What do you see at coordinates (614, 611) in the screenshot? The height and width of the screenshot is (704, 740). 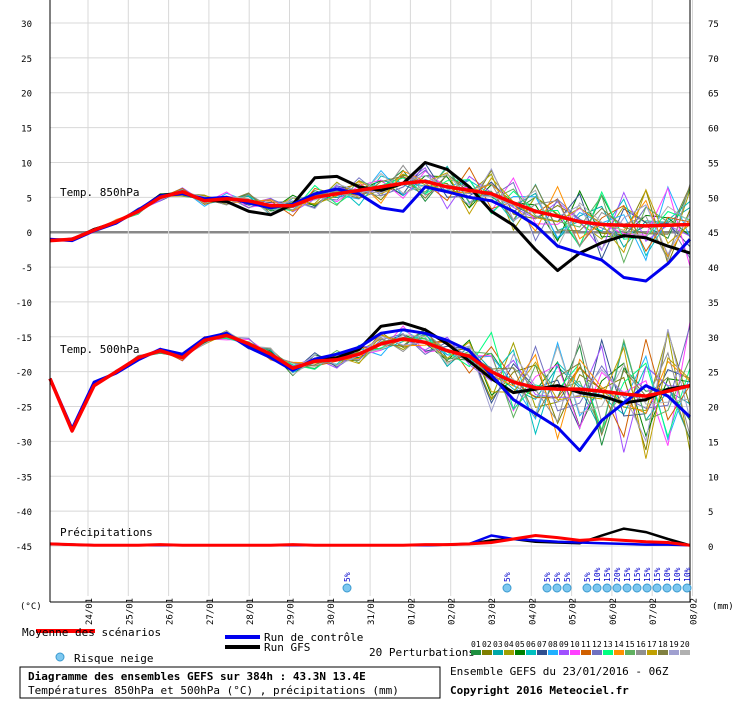 I see `date-label: 06/02` at bounding box center [614, 611].